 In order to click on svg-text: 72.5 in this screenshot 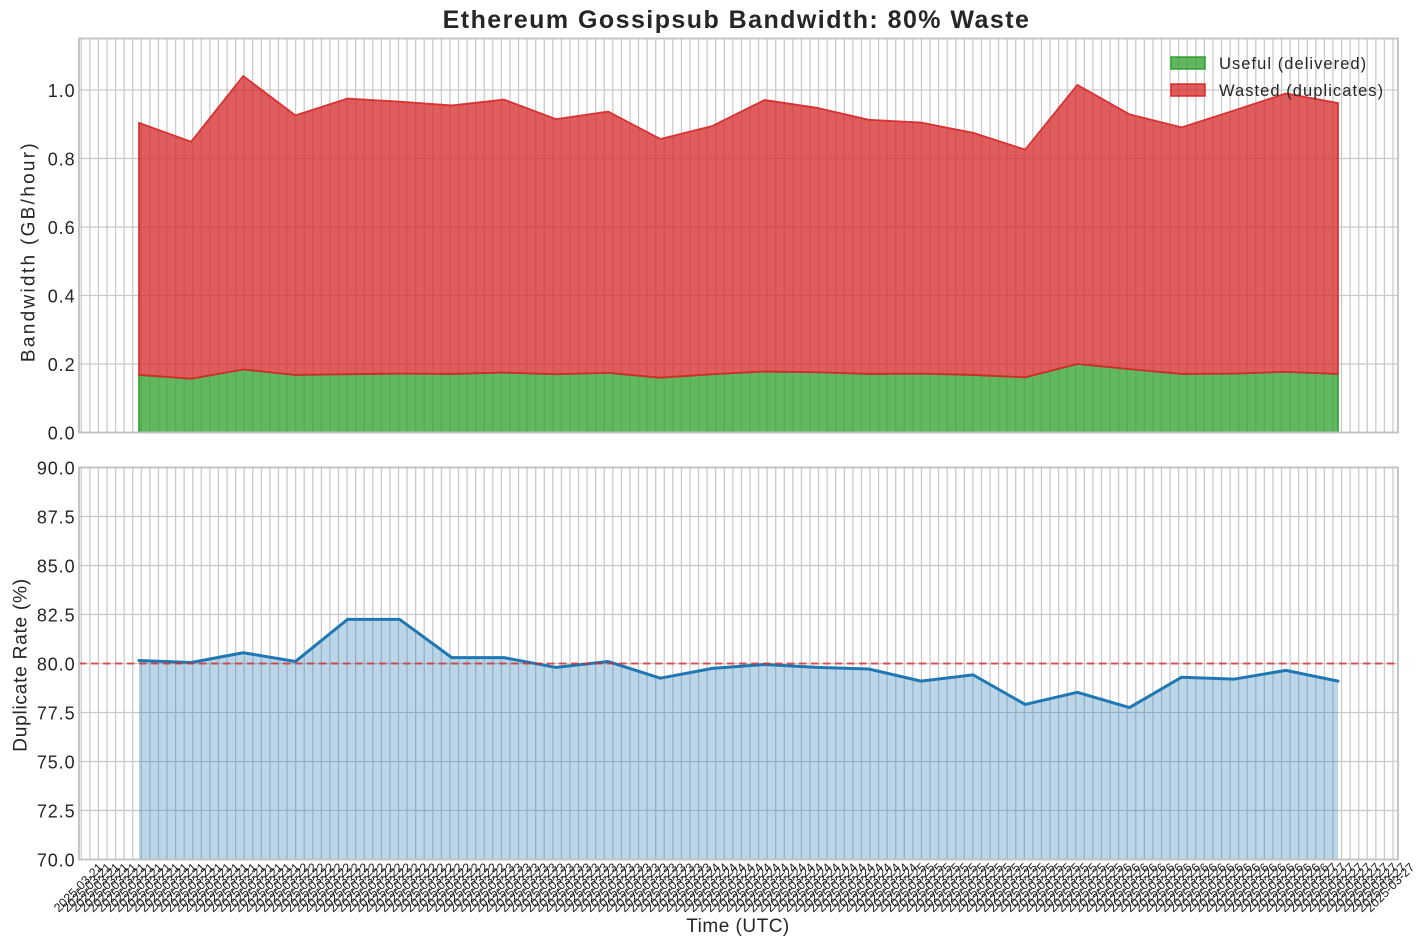, I will do `click(56, 811)`.